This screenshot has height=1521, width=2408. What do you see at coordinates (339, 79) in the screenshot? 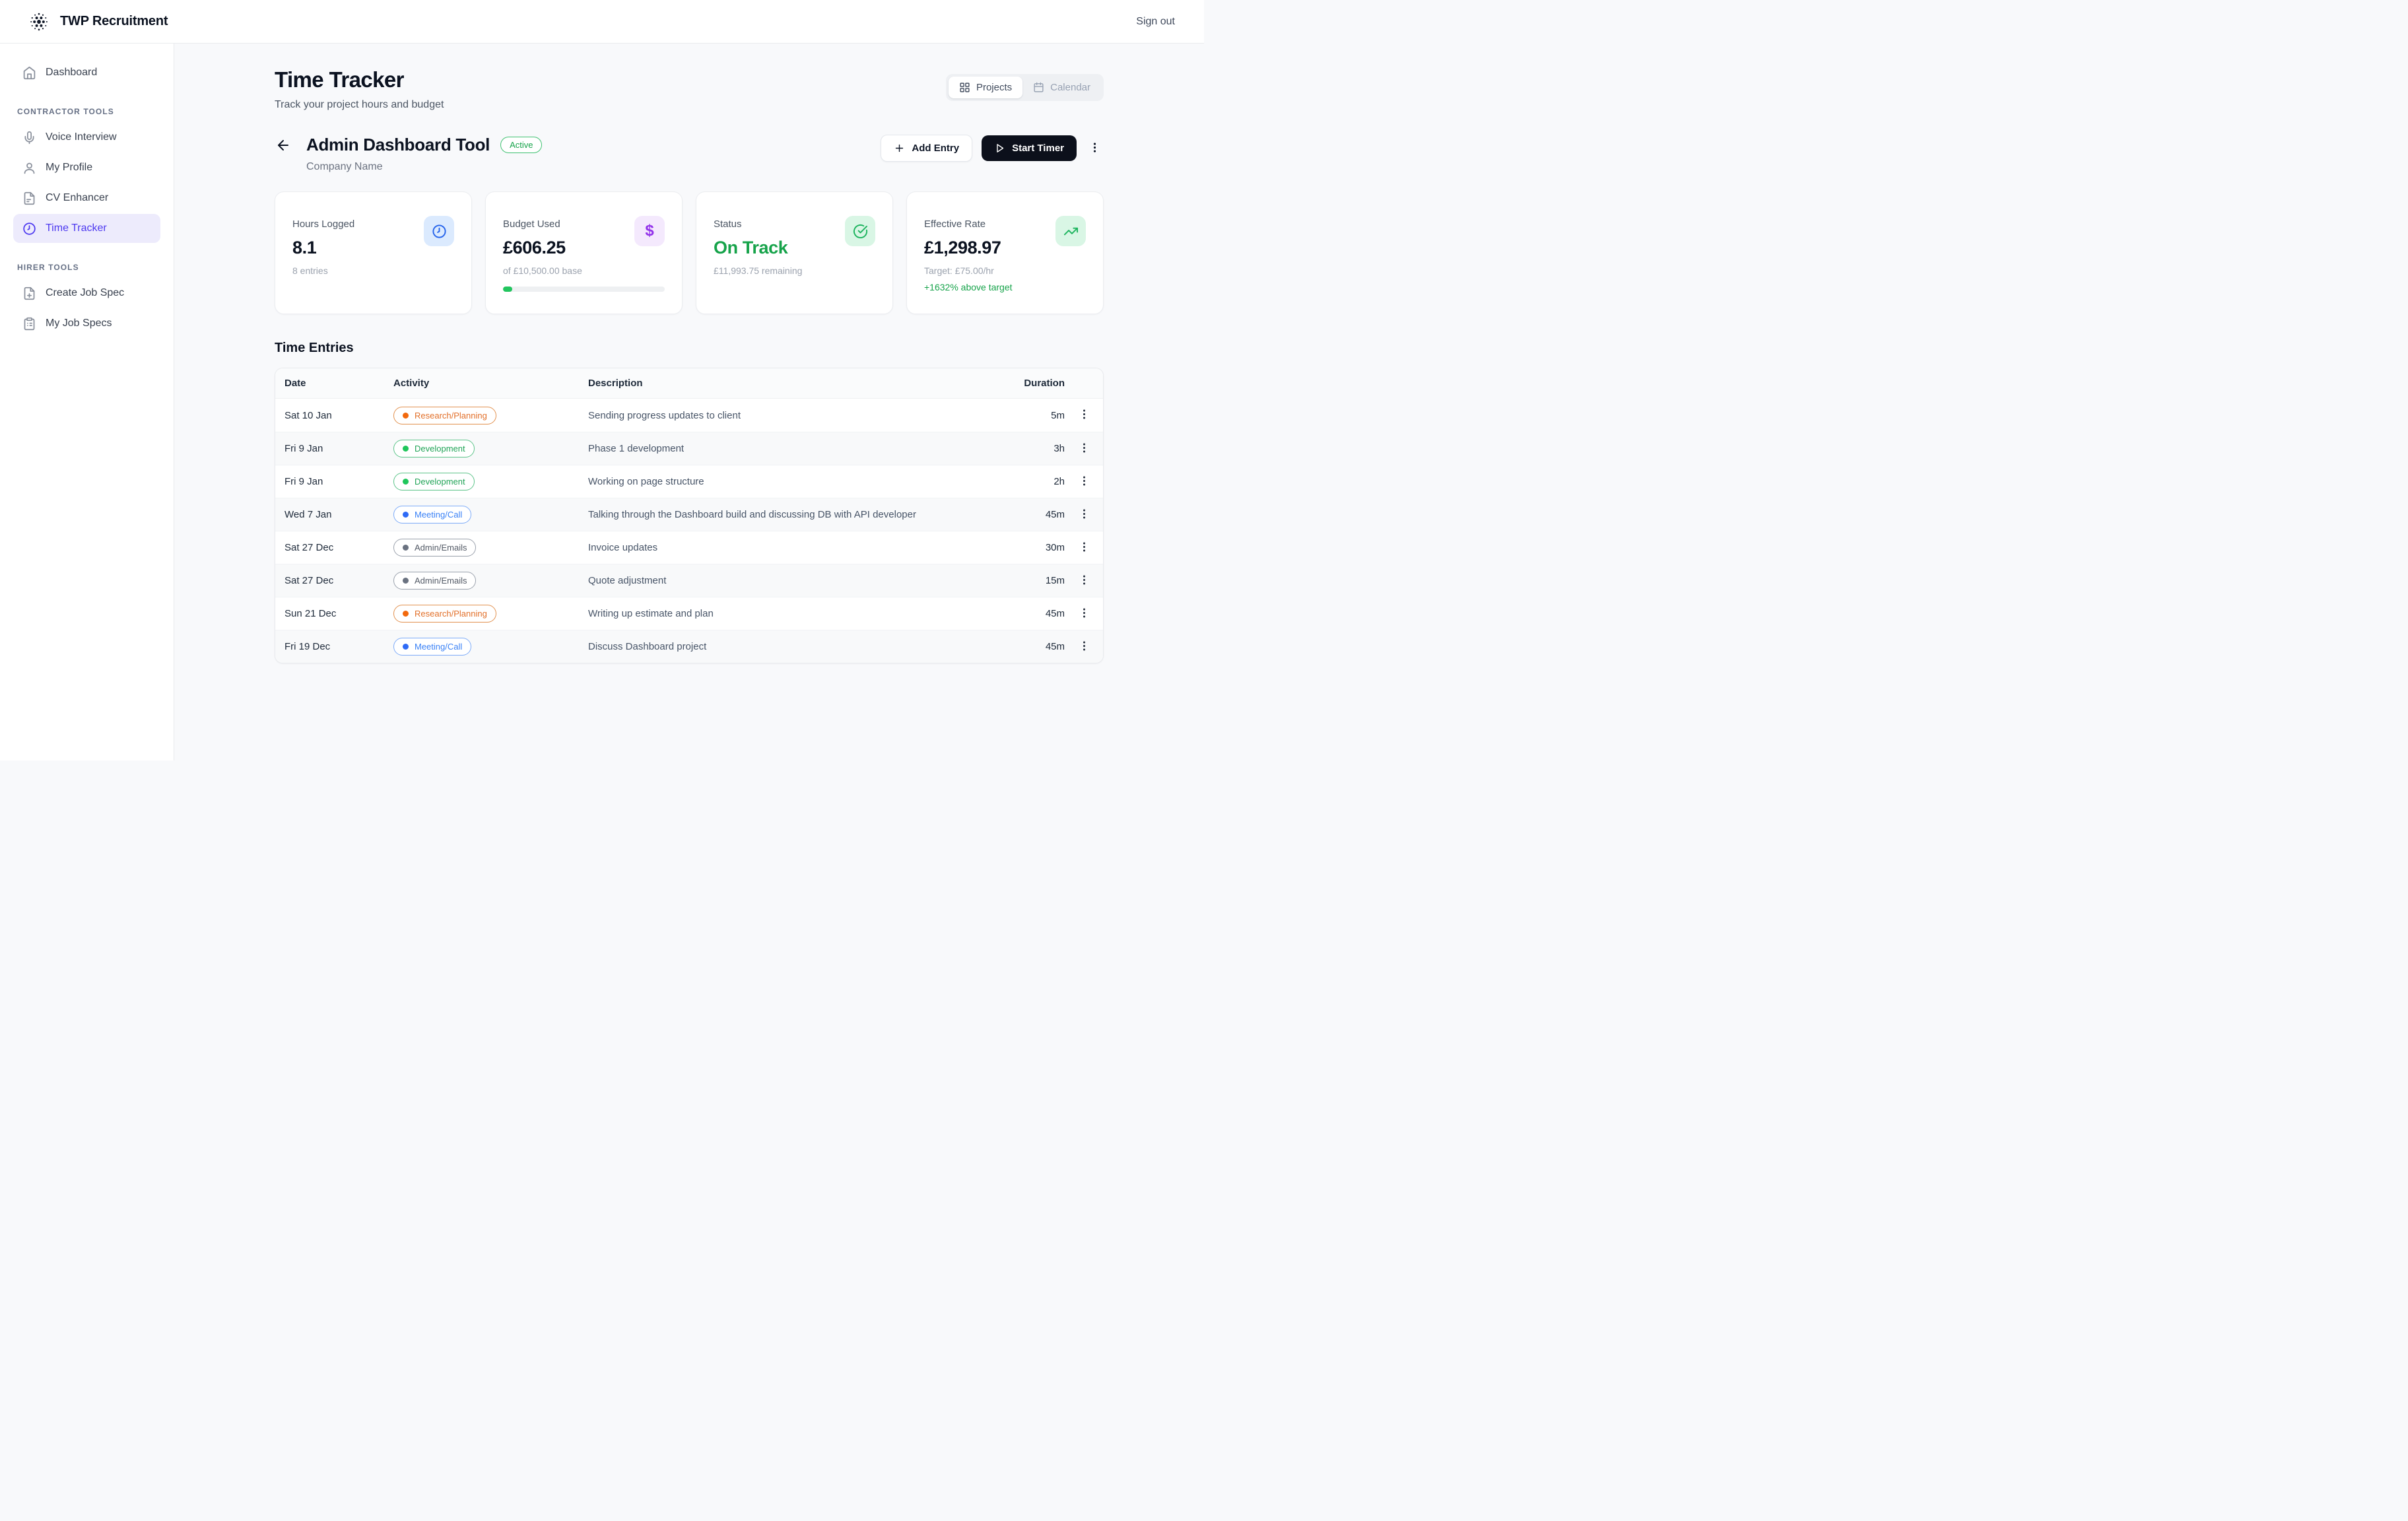
I see `page-title: Time Tracker` at bounding box center [339, 79].